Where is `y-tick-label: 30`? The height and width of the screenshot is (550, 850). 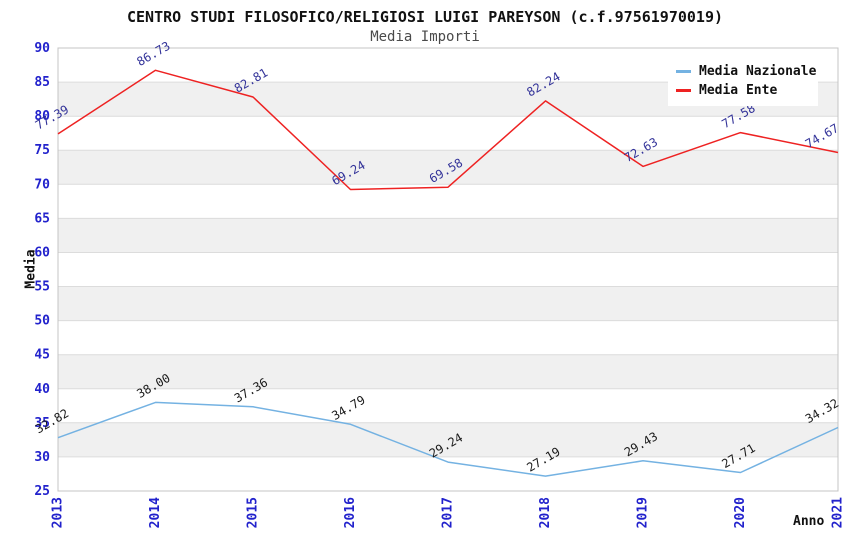
y-tick-label: 30 is located at coordinates (42, 457).